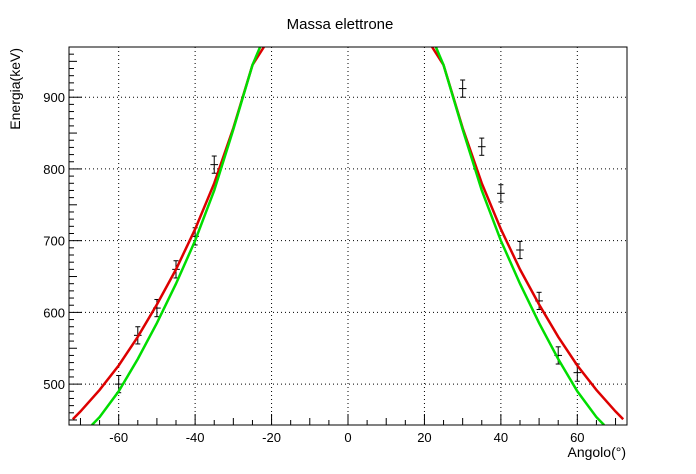 The height and width of the screenshot is (474, 696). Describe the element at coordinates (577, 437) in the screenshot. I see `x-tick-label: 60` at that location.